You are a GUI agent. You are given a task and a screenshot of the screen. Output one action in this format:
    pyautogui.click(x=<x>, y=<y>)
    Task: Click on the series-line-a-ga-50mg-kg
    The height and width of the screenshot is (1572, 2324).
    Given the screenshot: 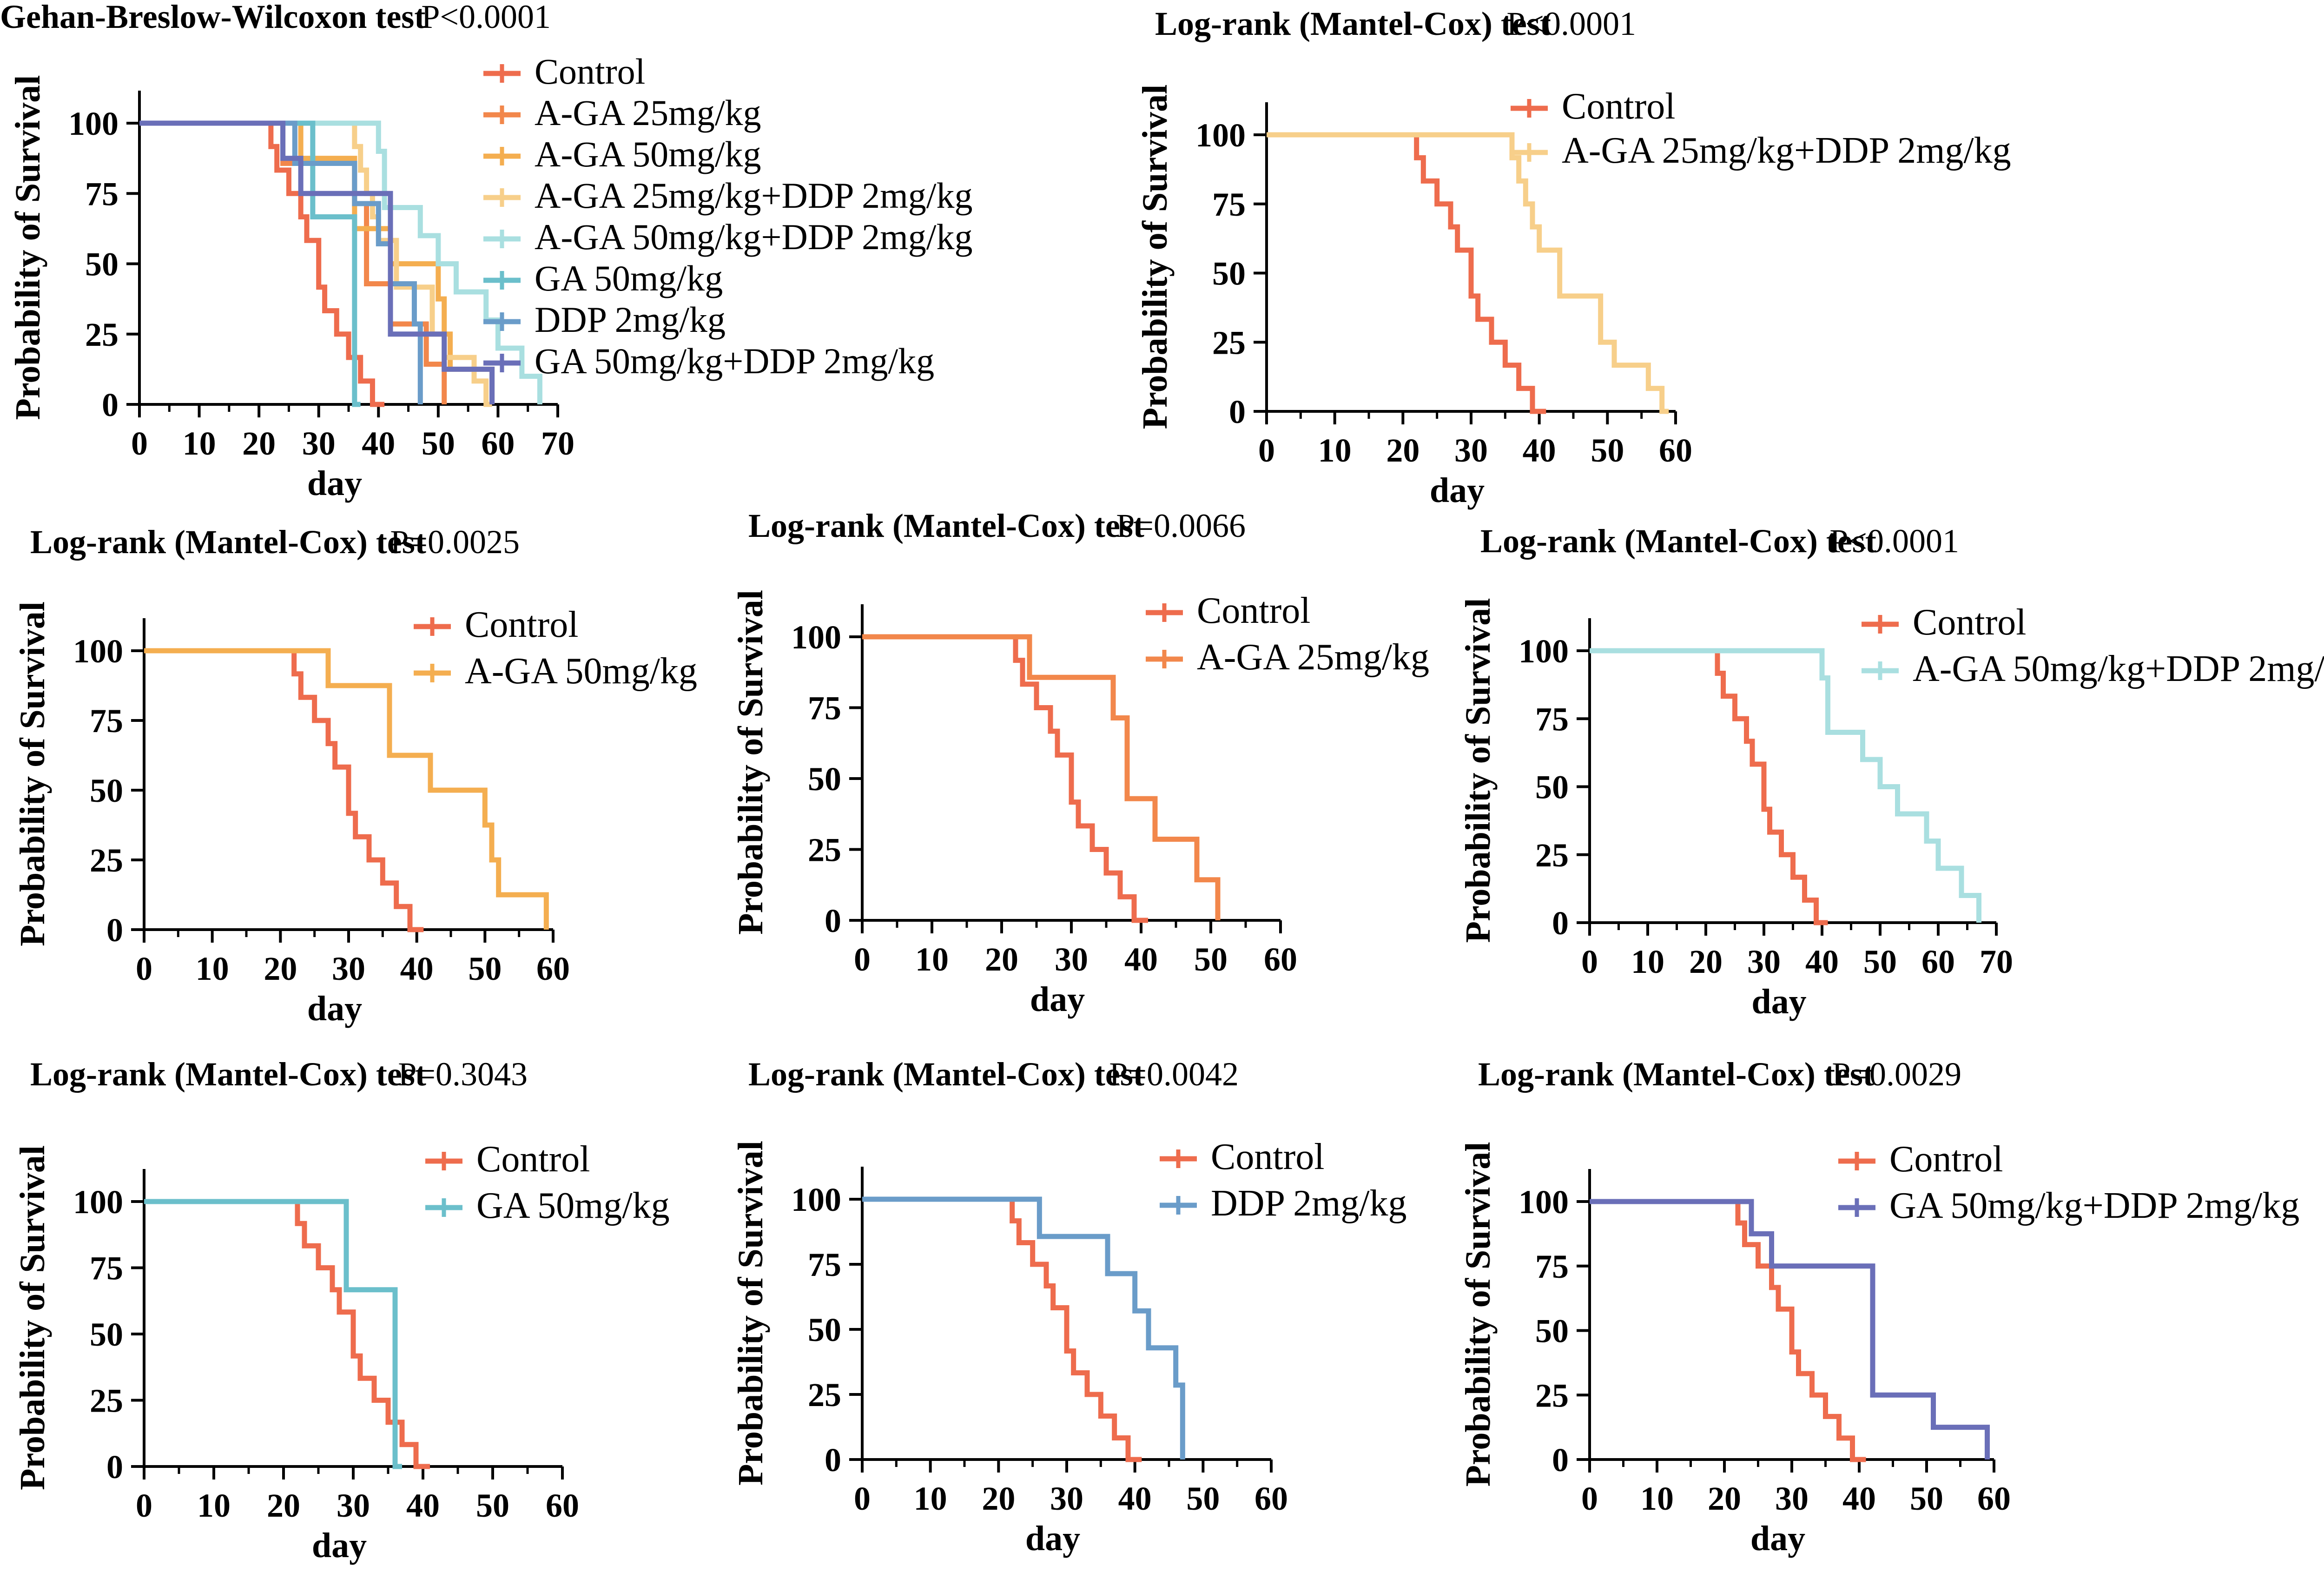 What is the action you would take?
    pyautogui.click(x=317, y=262)
    